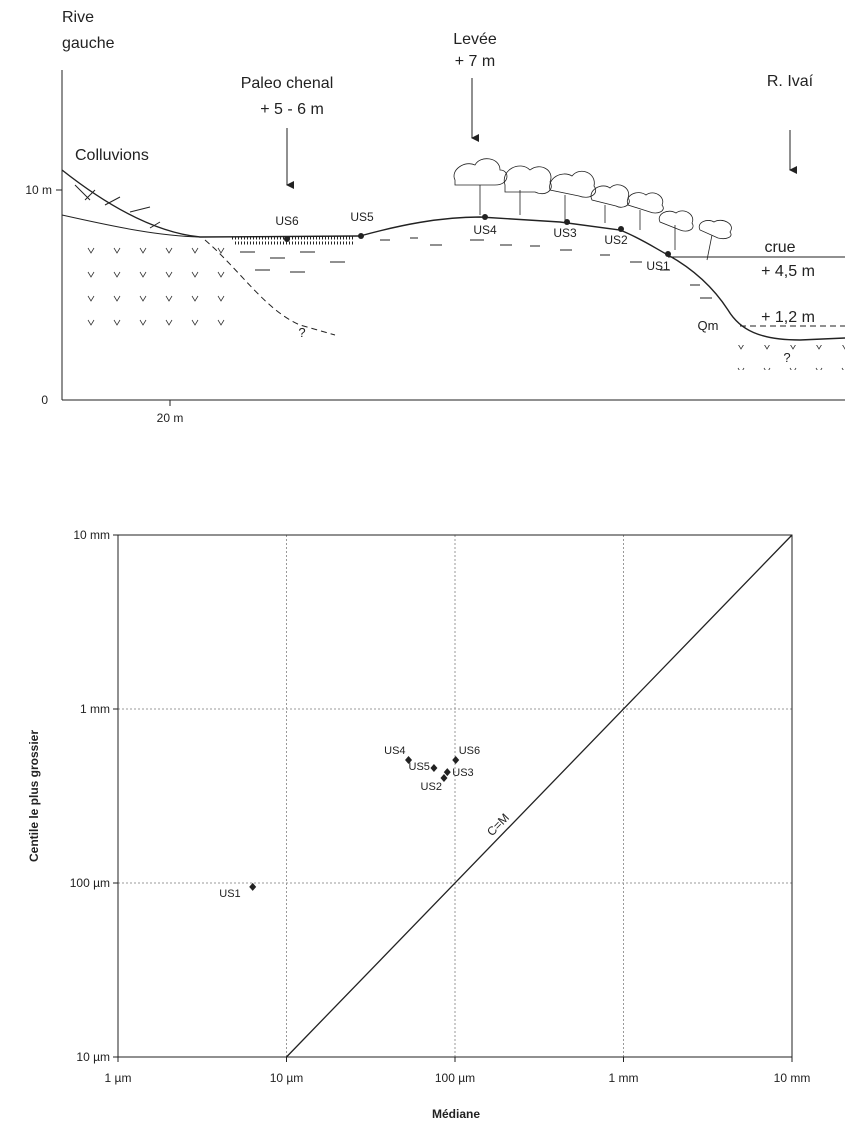 Image resolution: width=845 pixels, height=1126 pixels. I want to click on ground-line, so click(453, 255).